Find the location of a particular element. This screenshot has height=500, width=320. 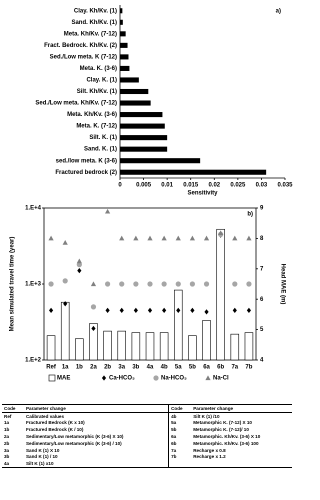

table-cell: 4b is located at coordinates (180, 416).